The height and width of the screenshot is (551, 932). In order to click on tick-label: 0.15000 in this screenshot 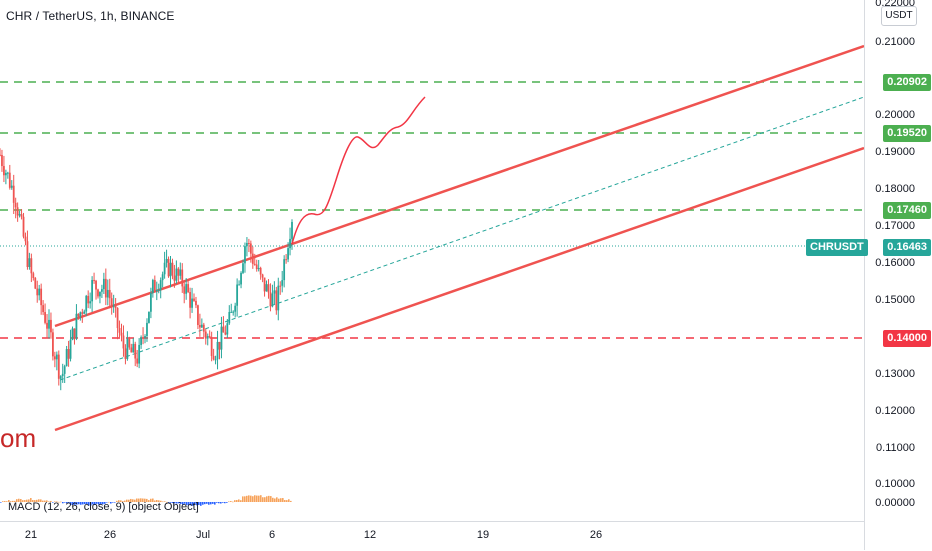, I will do `click(895, 300)`.